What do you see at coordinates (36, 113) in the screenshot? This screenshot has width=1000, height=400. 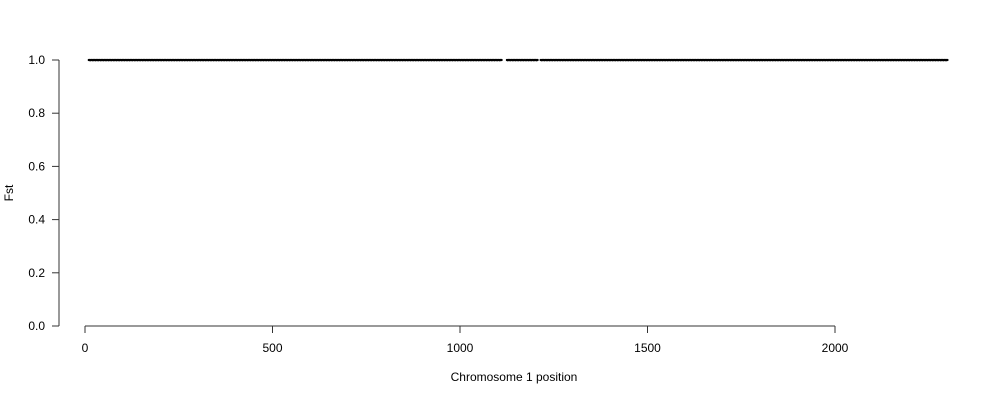 I see `y-tick-label: 0.8` at bounding box center [36, 113].